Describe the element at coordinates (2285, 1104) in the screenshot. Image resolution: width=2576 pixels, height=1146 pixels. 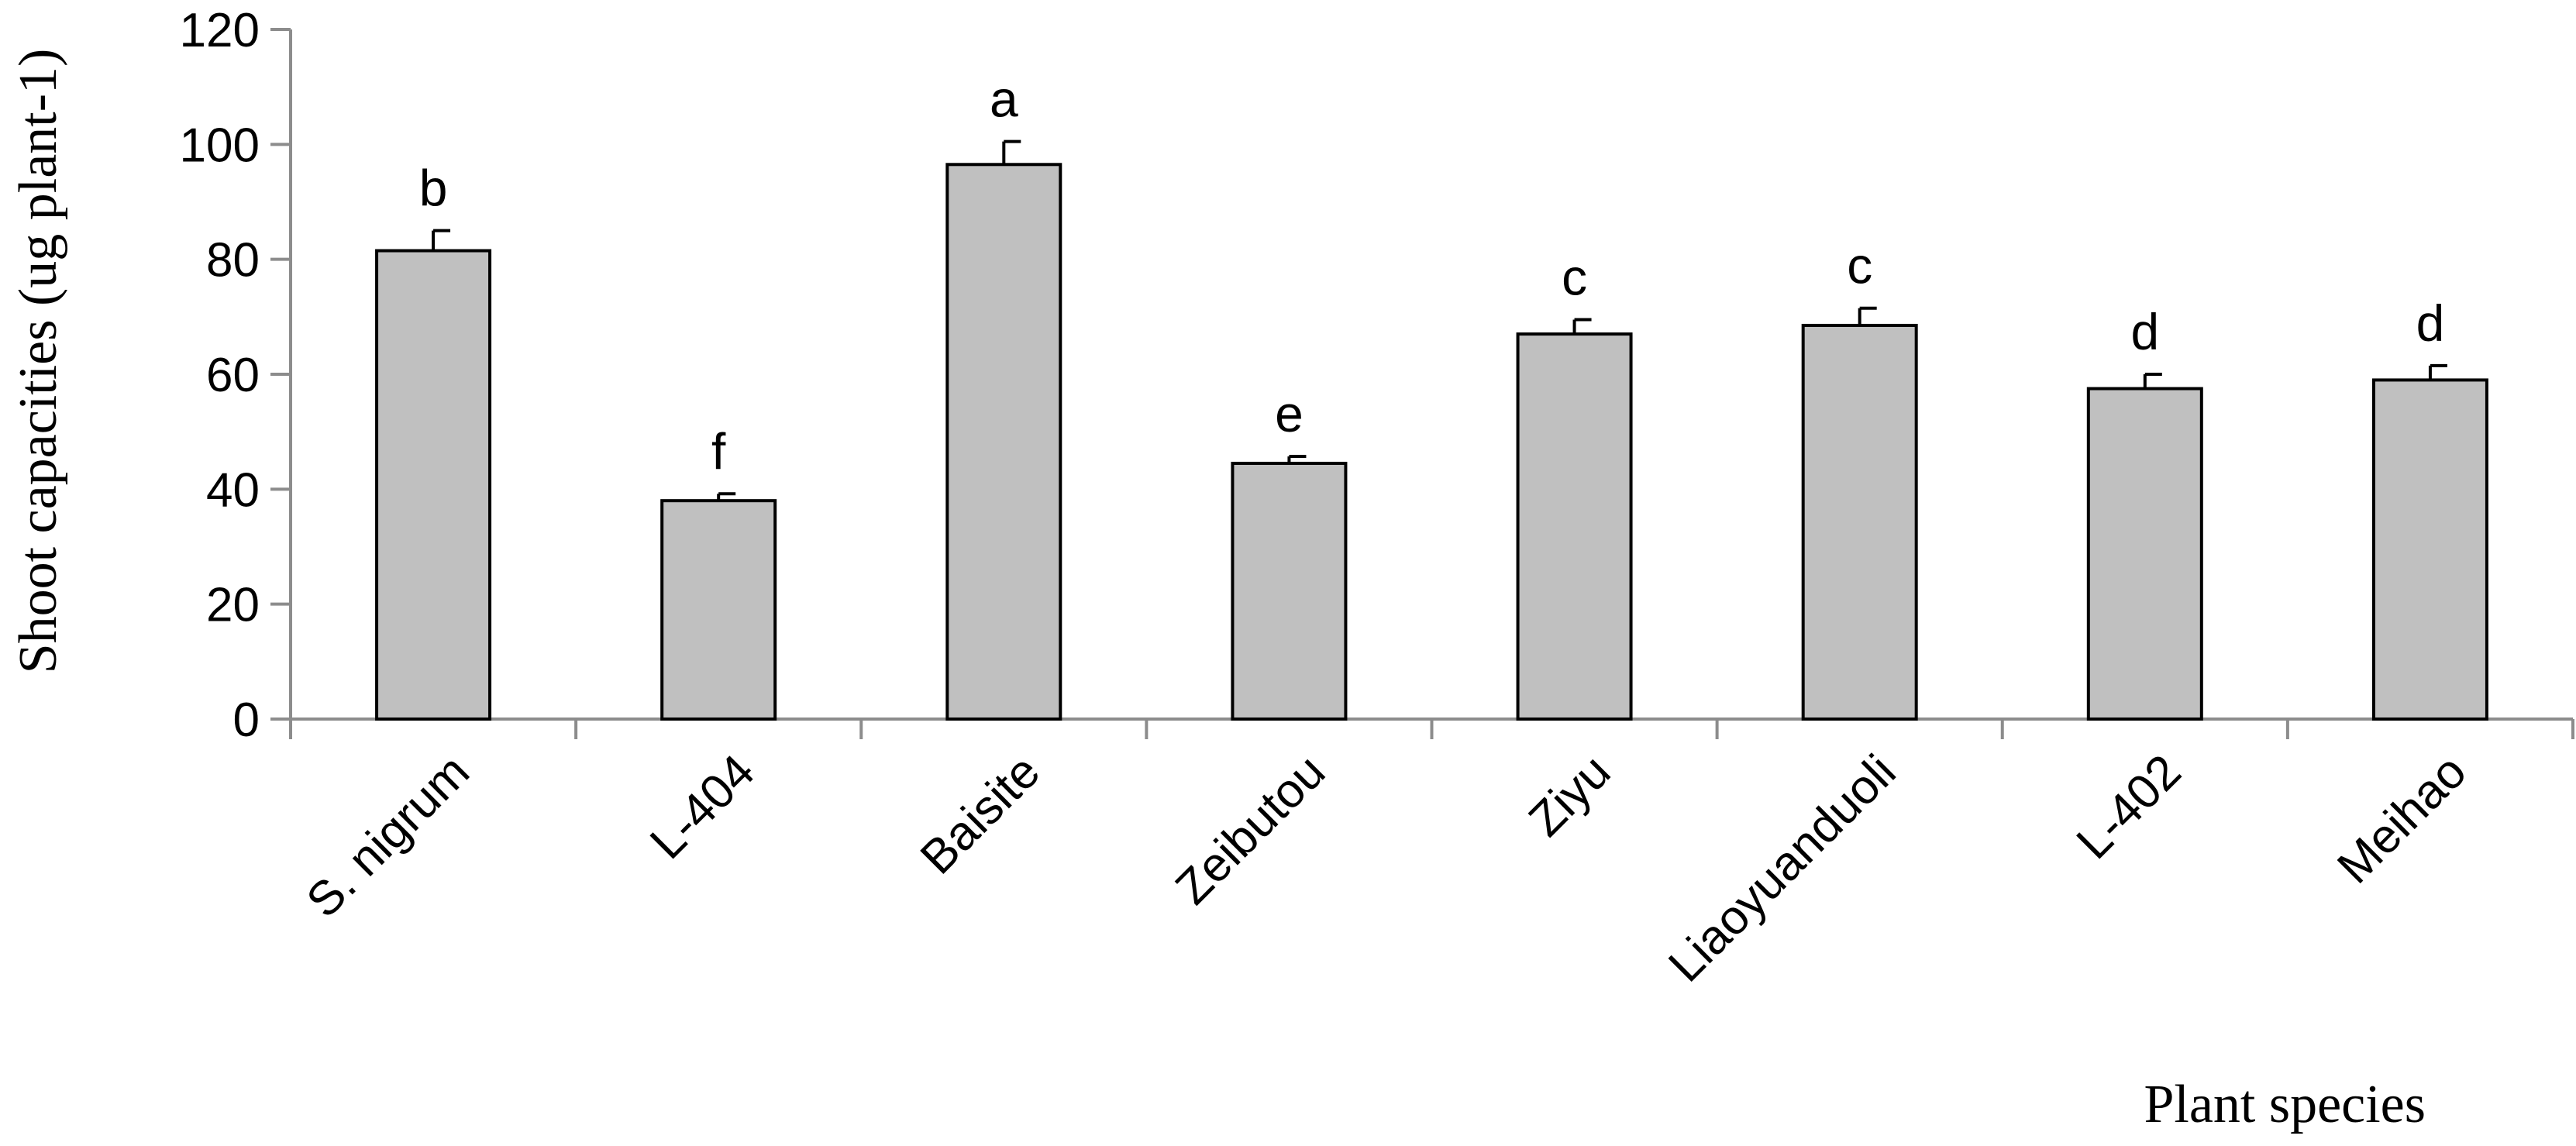
I see `x-axis-title: Plant species` at that location.